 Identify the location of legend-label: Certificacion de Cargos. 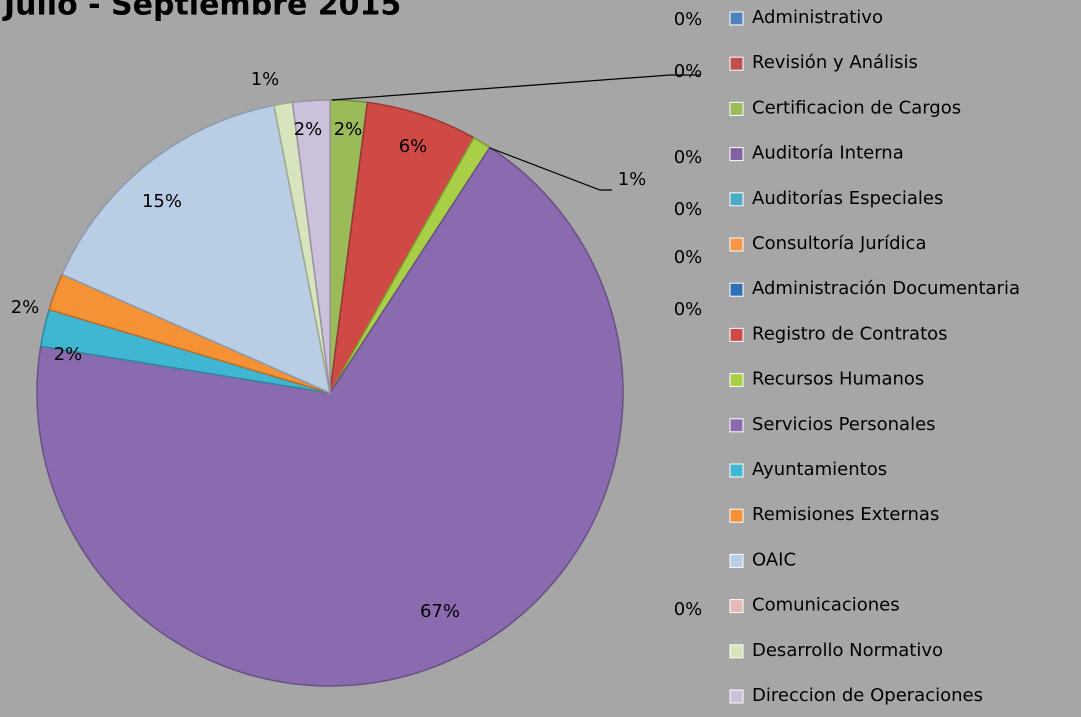
(856, 107).